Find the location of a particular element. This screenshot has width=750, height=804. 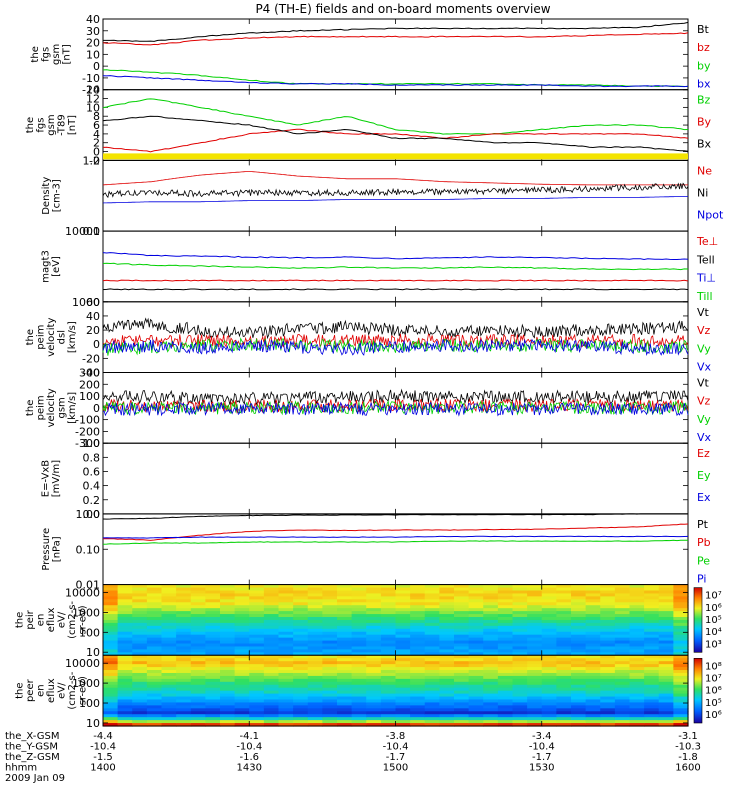

y-tick-label: 20 is located at coordinates (93, 330).